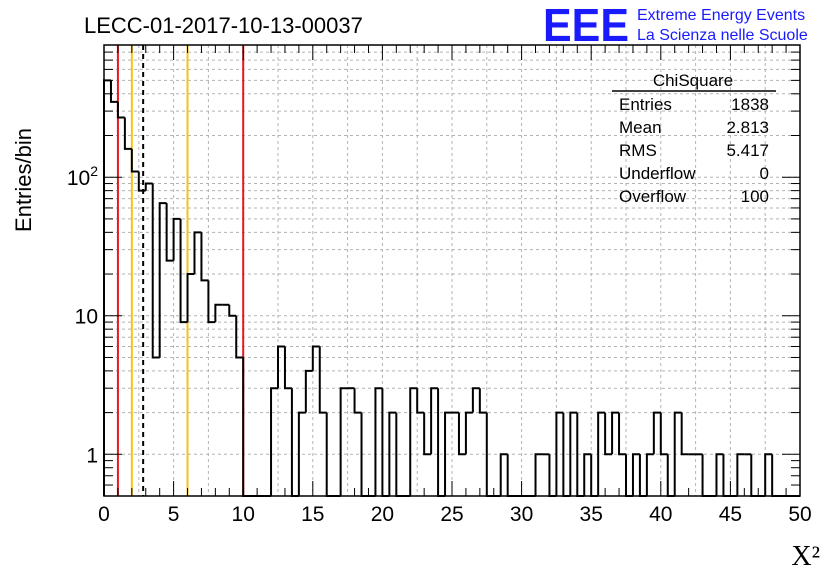  What do you see at coordinates (730, 514) in the screenshot?
I see `x-tick-label: 45` at bounding box center [730, 514].